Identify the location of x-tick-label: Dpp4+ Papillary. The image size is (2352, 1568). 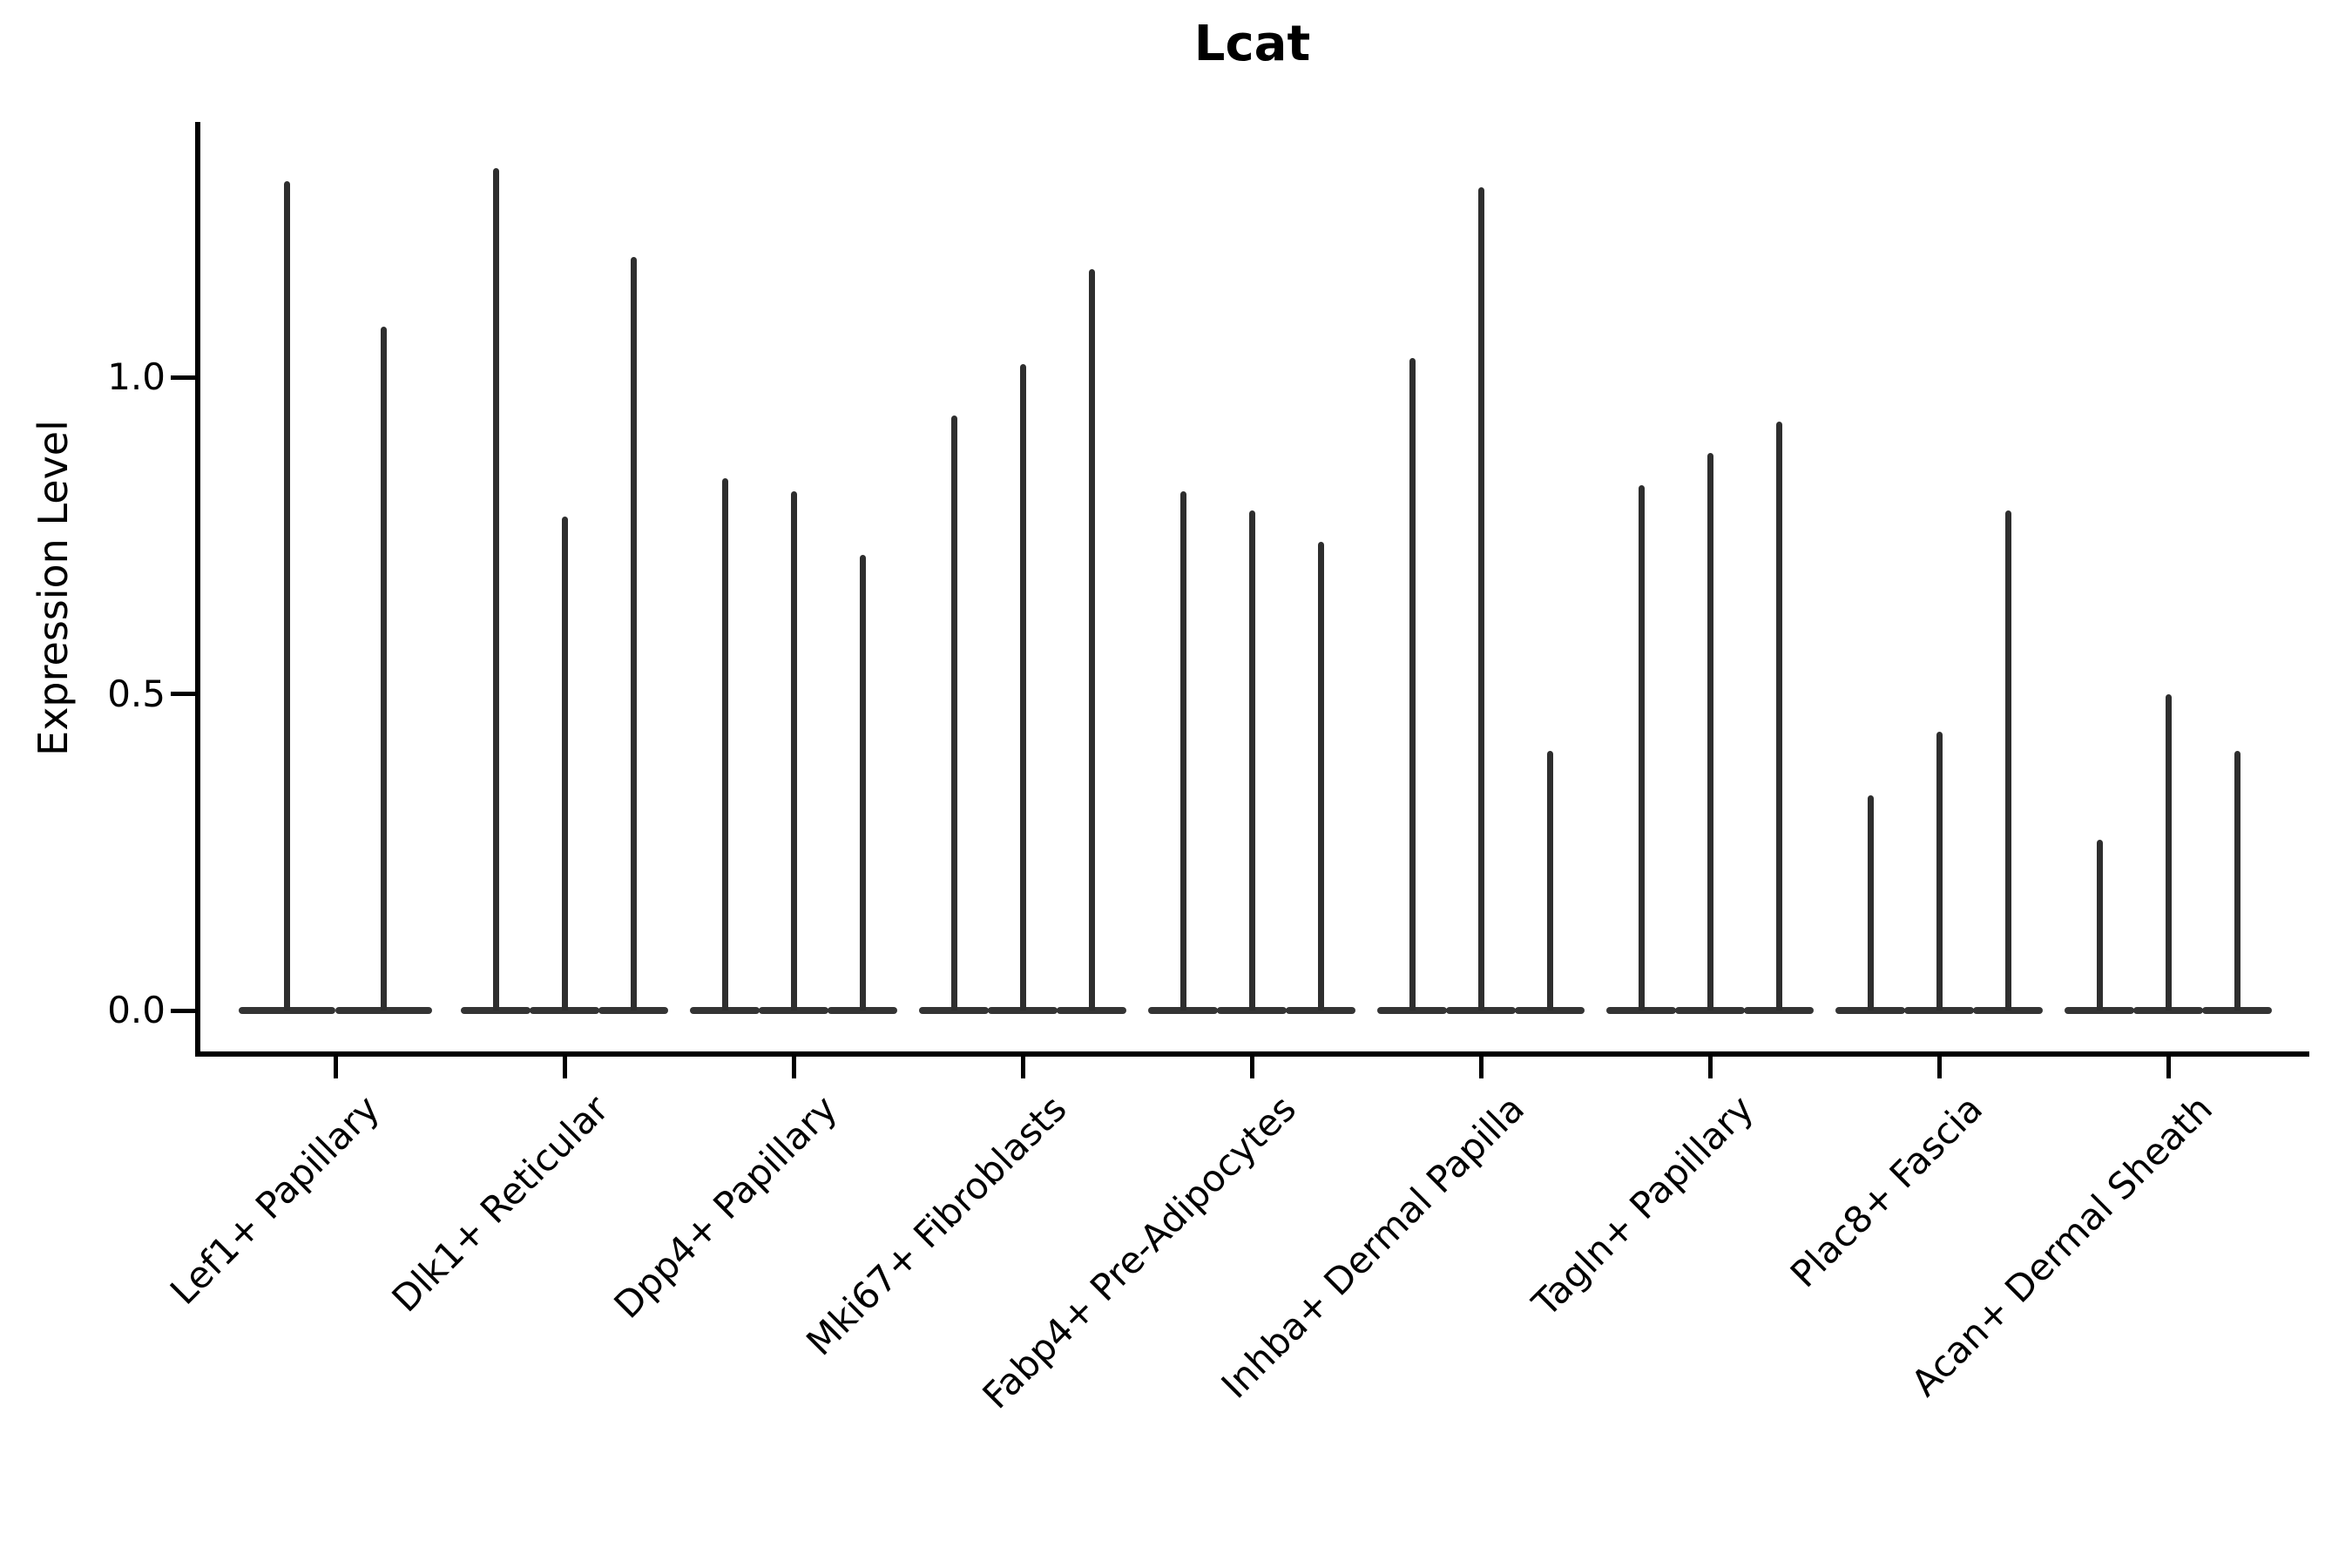
(726, 1207).